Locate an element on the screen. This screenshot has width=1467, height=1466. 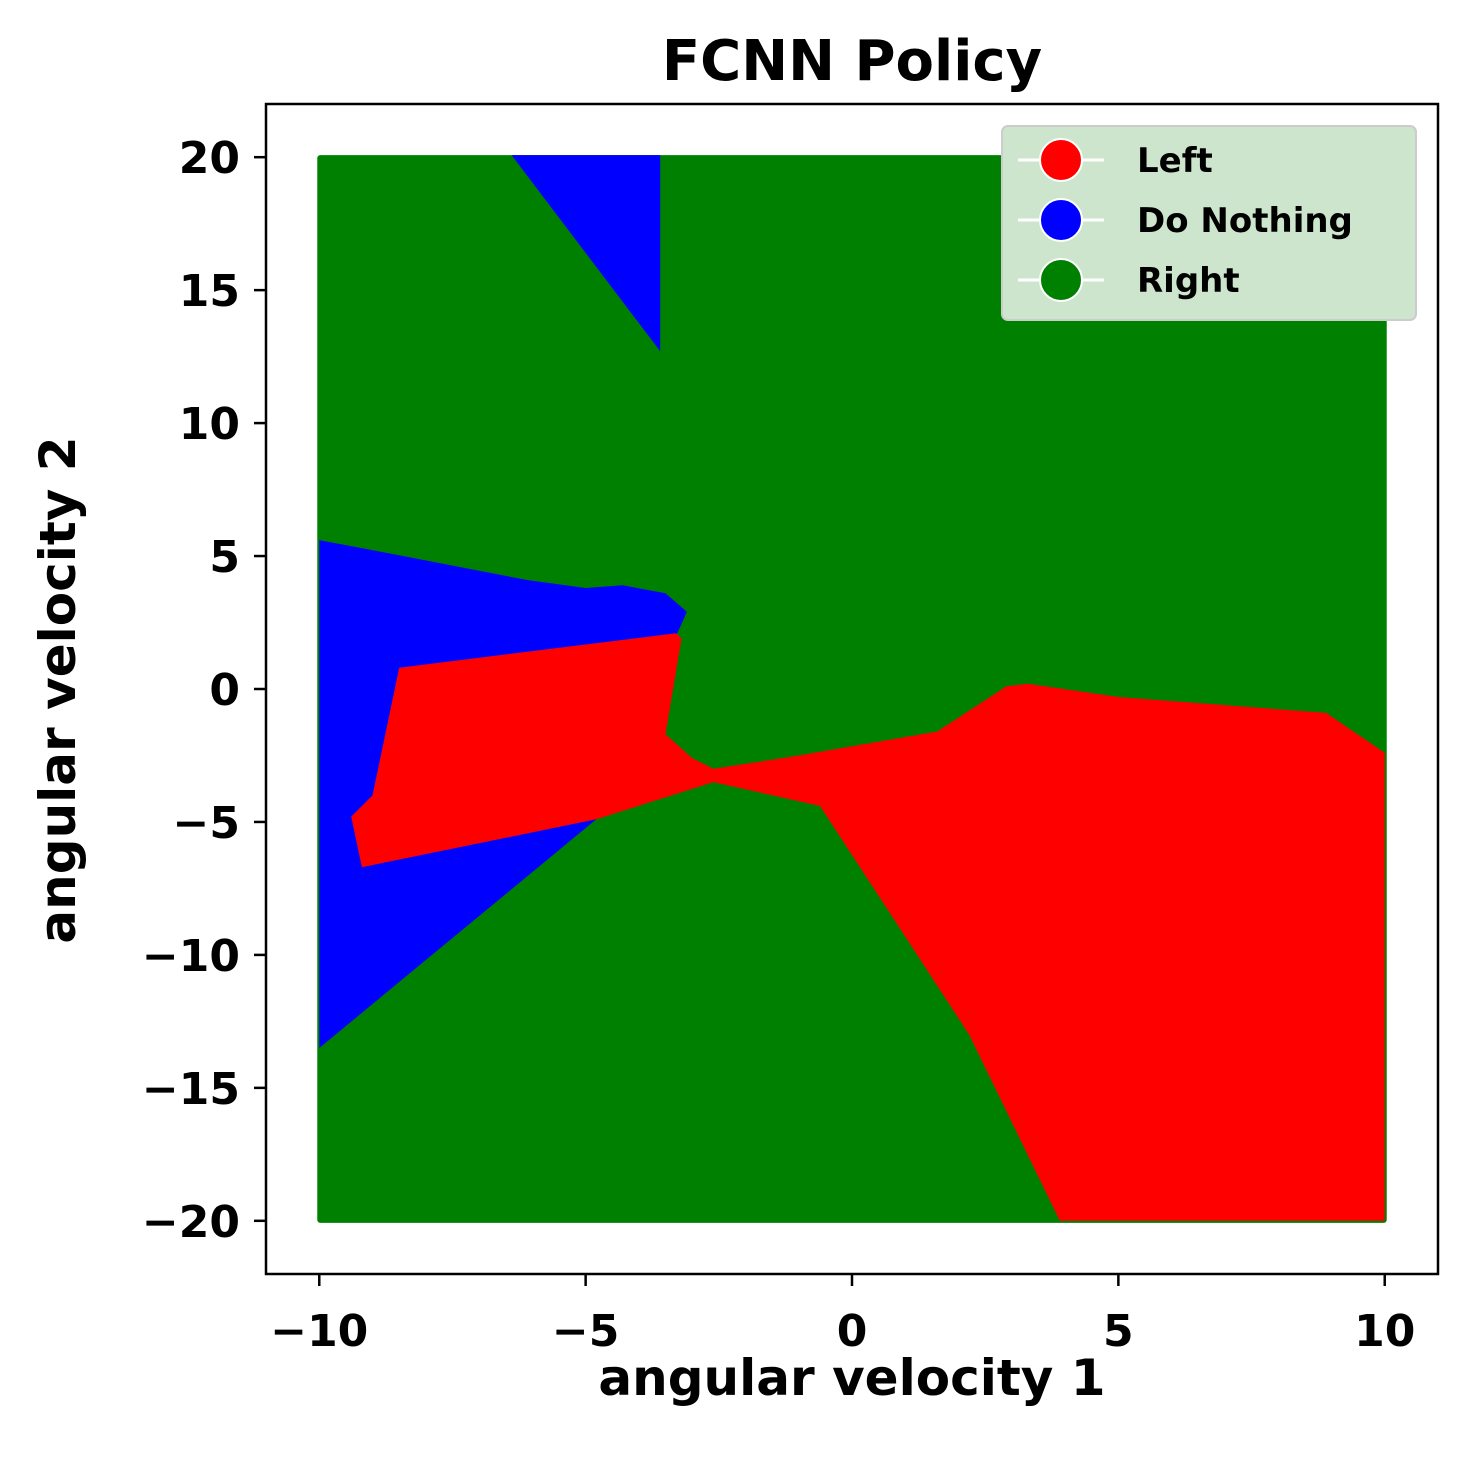
x-tick-label: −5 is located at coordinates (585, 1331).